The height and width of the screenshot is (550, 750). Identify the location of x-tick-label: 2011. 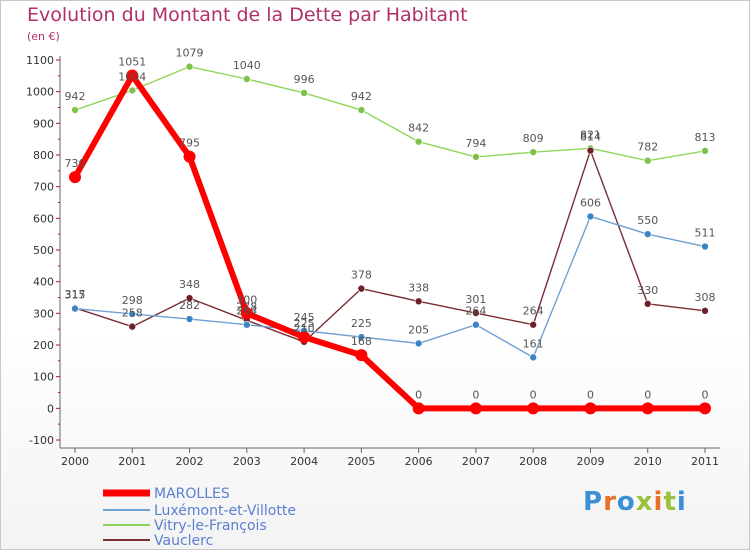
(705, 461).